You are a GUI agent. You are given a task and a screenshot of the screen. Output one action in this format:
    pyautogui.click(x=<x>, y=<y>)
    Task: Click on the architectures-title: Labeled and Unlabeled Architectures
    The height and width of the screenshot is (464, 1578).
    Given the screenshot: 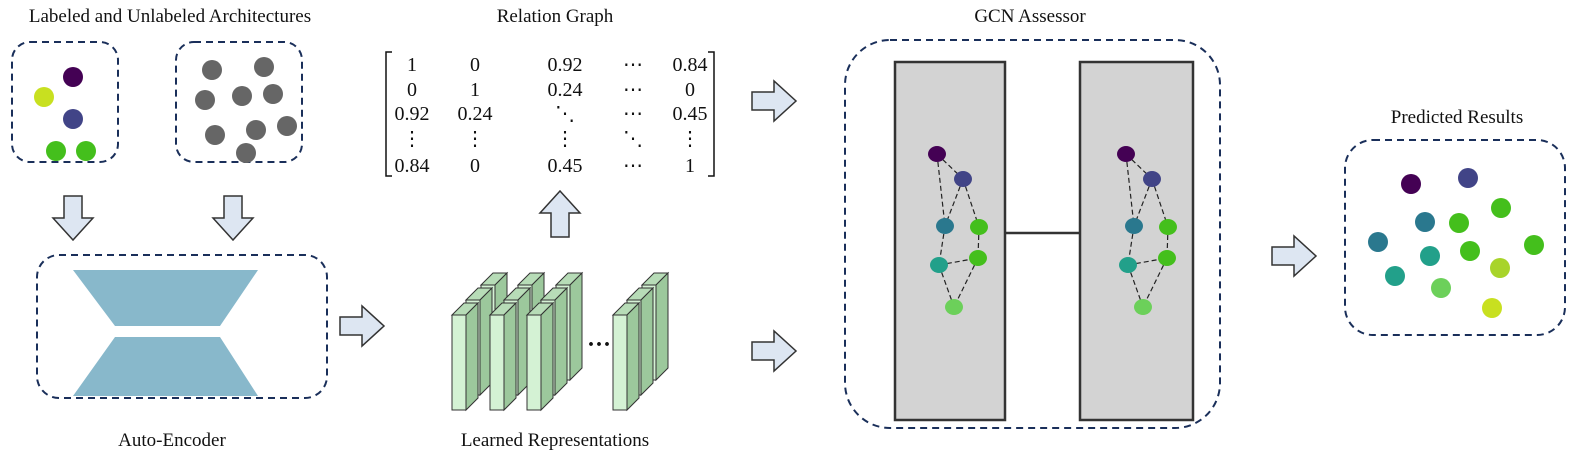 What is the action you would take?
    pyautogui.click(x=170, y=16)
    